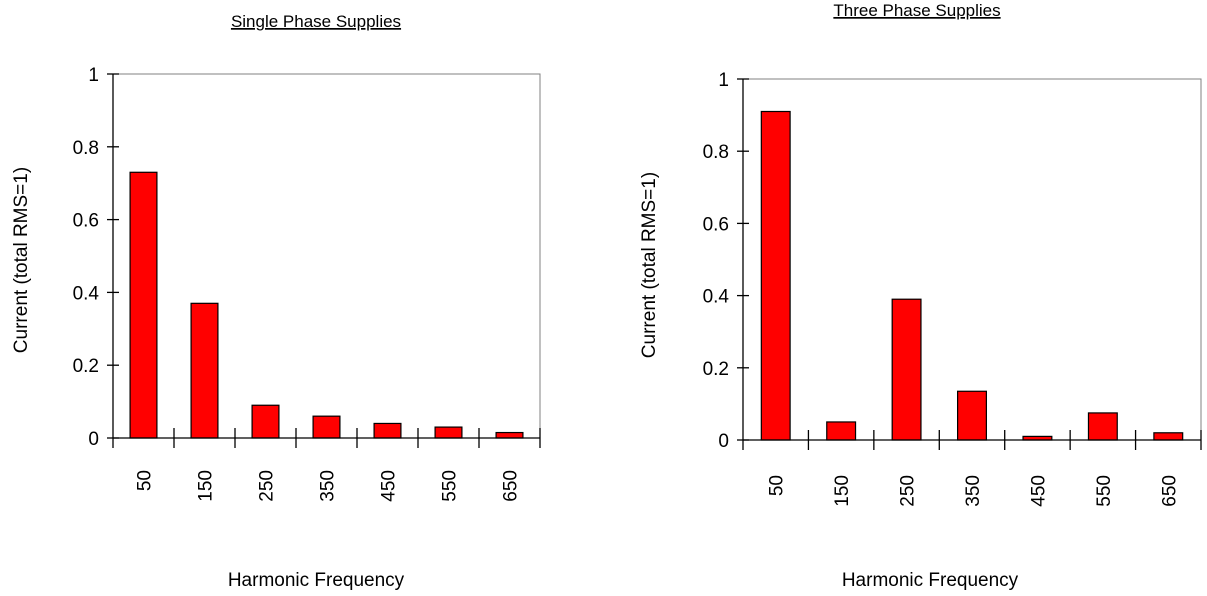 The height and width of the screenshot is (596, 1207). What do you see at coordinates (316, 21) in the screenshot?
I see `chart-title: Single Phase Supplies` at bounding box center [316, 21].